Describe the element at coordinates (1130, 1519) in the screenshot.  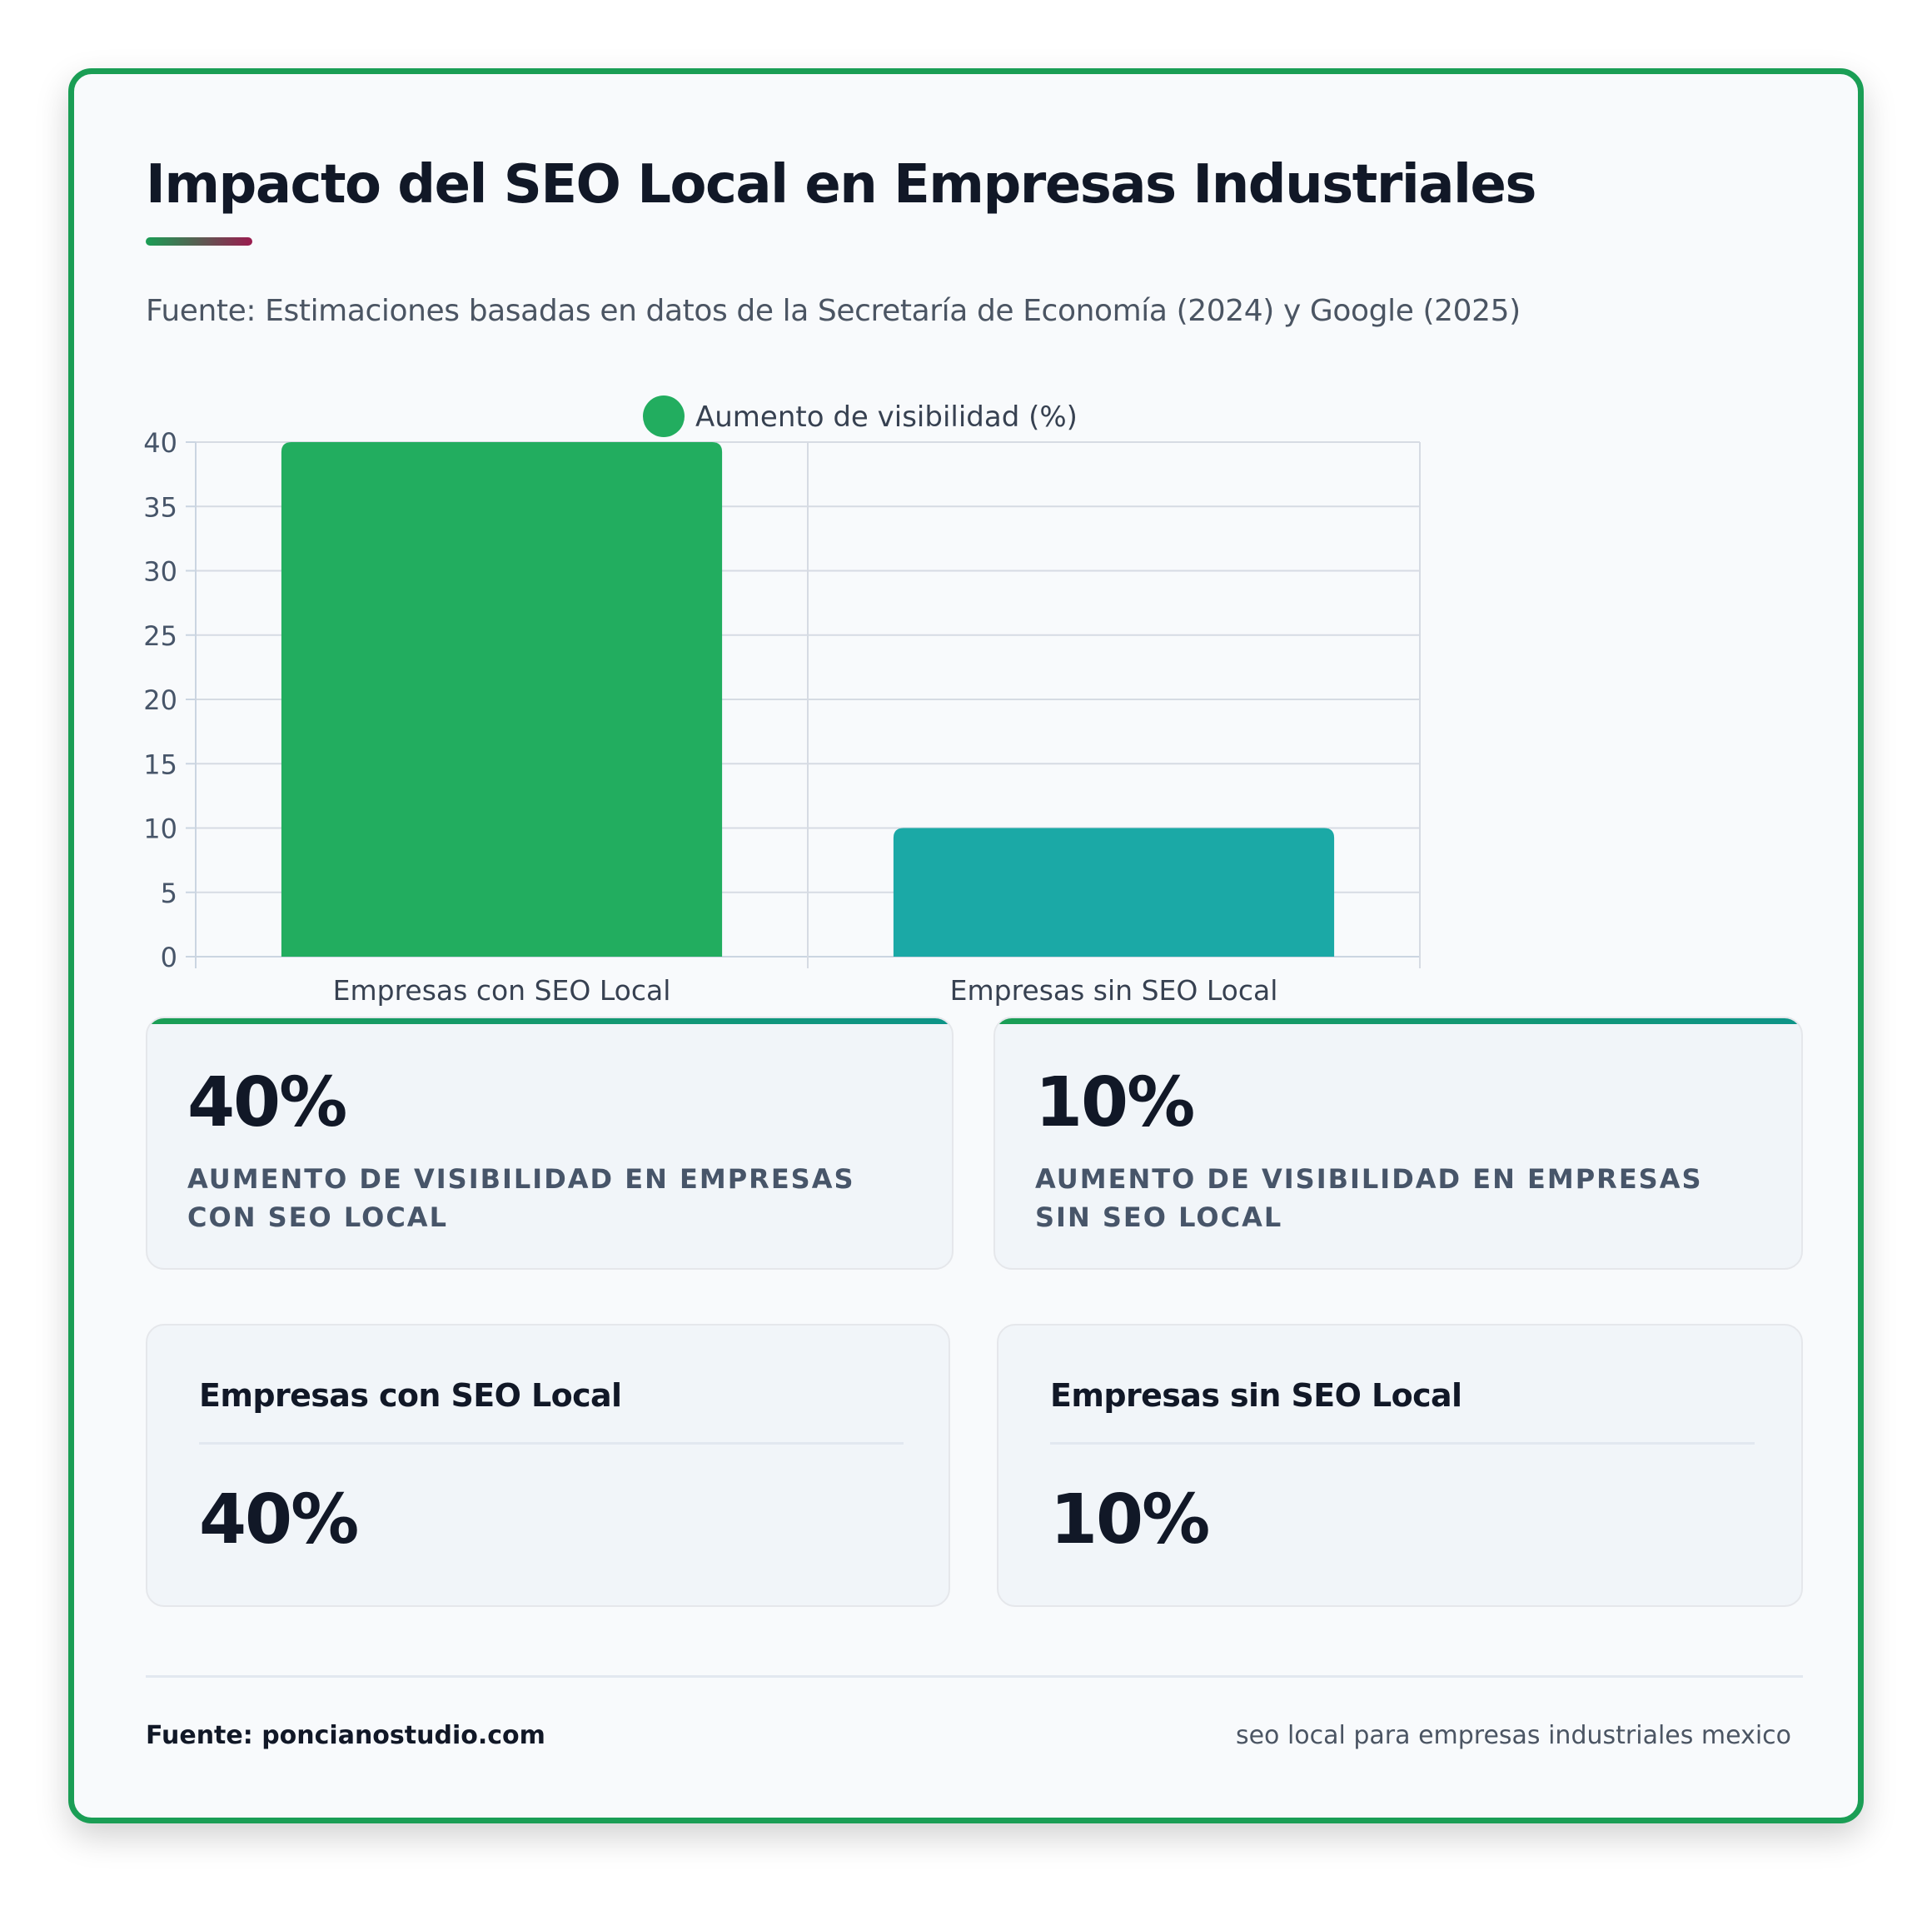
I see `comparison-value: 10%` at that location.